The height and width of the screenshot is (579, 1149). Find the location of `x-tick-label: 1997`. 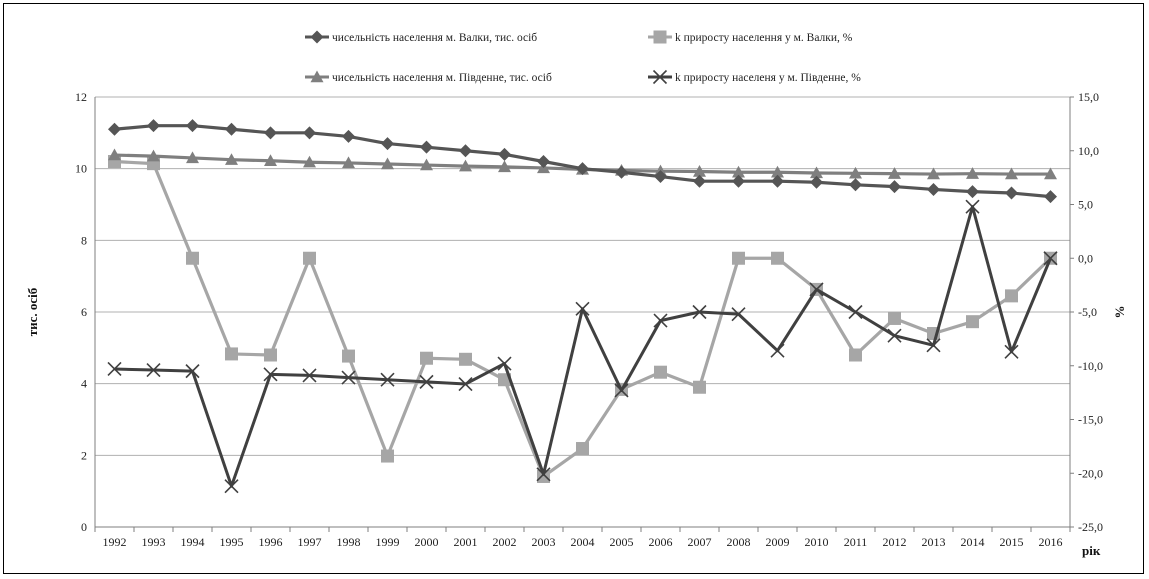

x-tick-label: 1997 is located at coordinates (310, 542).